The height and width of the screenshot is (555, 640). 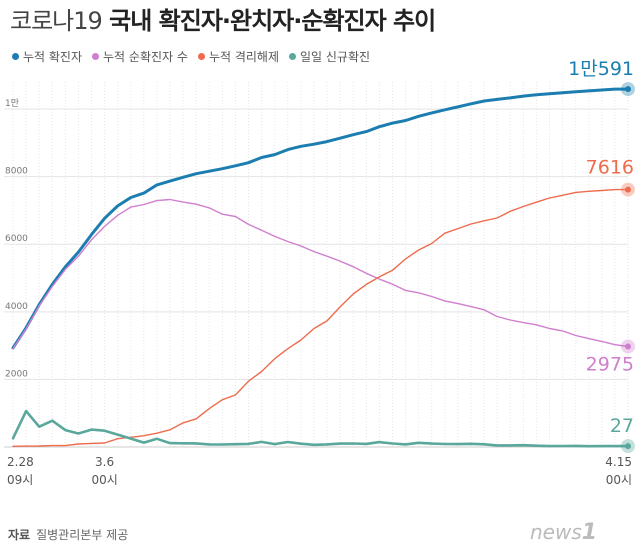 I want to click on y-tick-label: 2000, so click(x=16, y=374).